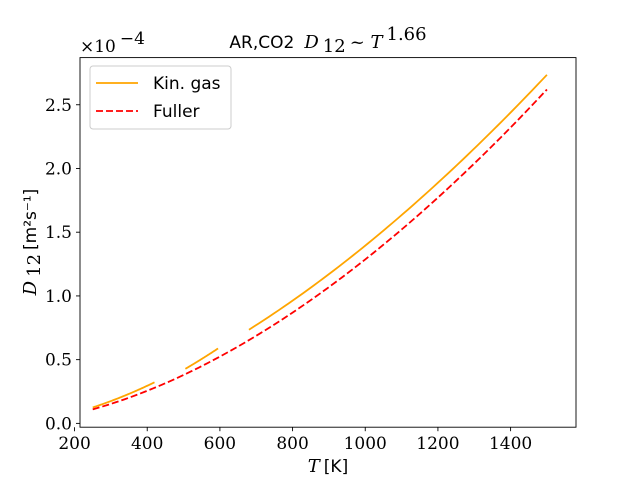 This screenshot has height=480, width=640. I want to click on y-axis-label: D 12 [m²s⁻¹], so click(32, 243).